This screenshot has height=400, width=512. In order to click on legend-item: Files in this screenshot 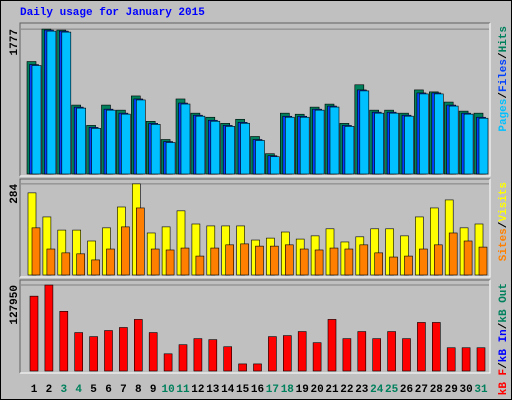, I will do `click(504, 75)`.